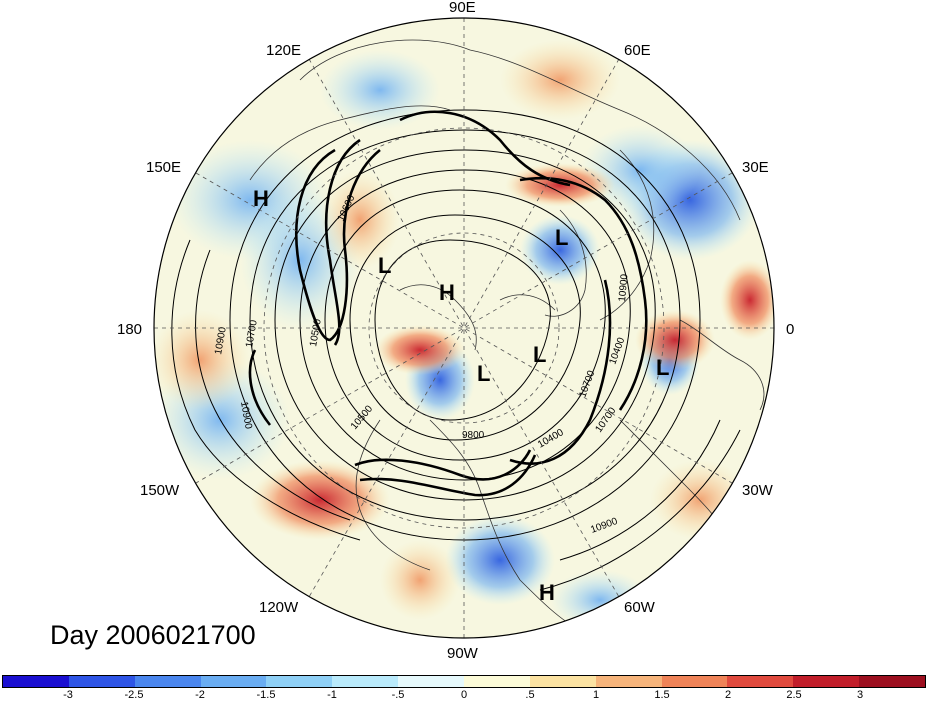  I want to click on colorbar-tick-label: 2, so click(728, 695).